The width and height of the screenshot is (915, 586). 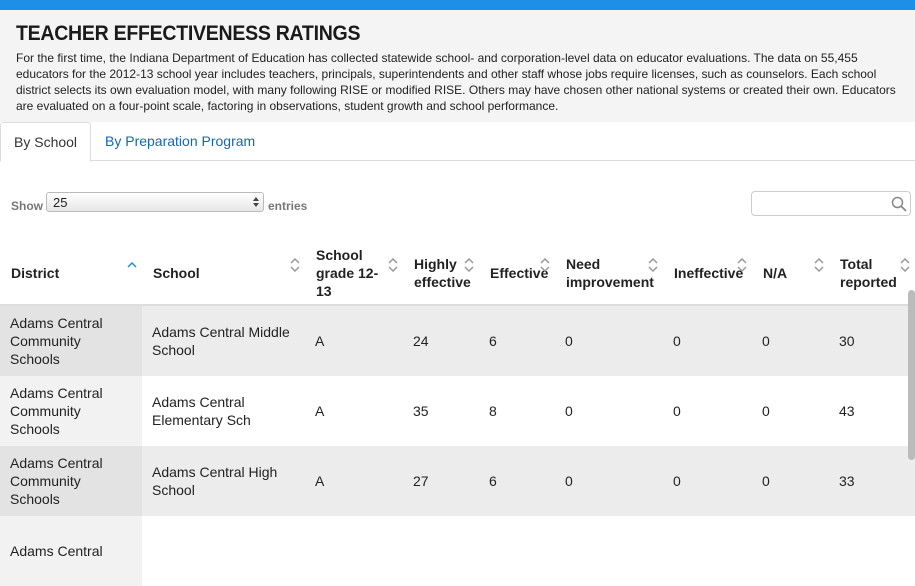 I want to click on select-arrows, so click(x=256, y=202).